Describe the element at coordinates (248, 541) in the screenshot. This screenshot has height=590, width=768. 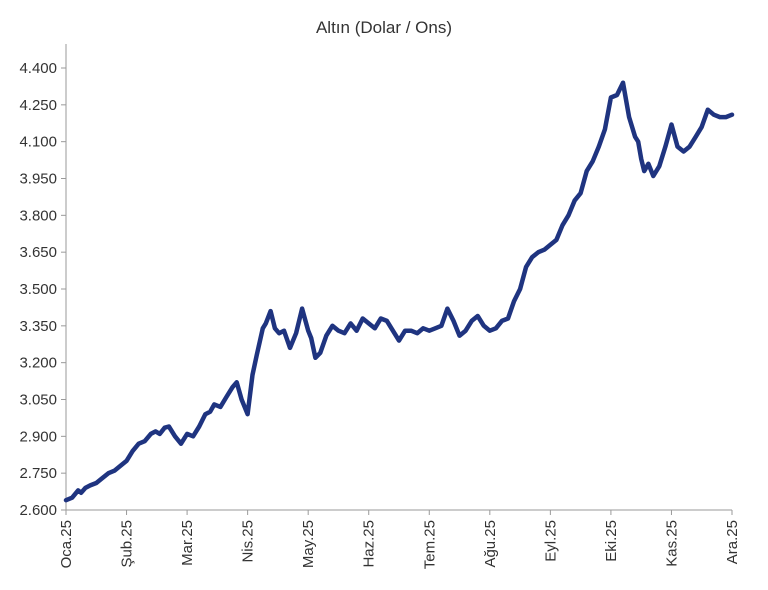
I see `x-tick-label: Nis.25` at that location.